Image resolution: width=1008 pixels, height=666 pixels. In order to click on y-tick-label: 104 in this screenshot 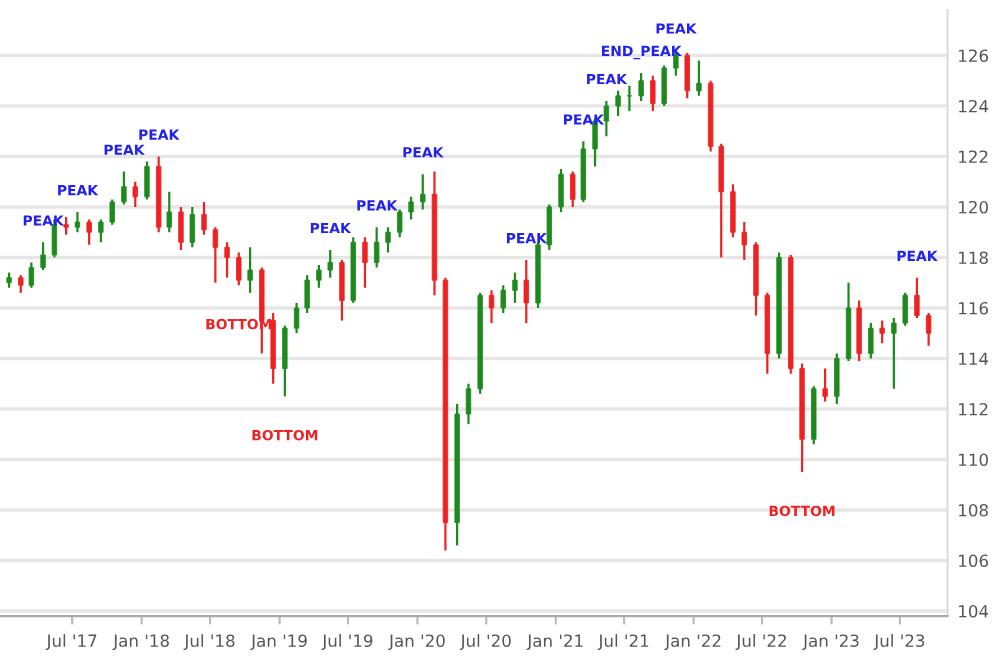, I will do `click(974, 611)`.